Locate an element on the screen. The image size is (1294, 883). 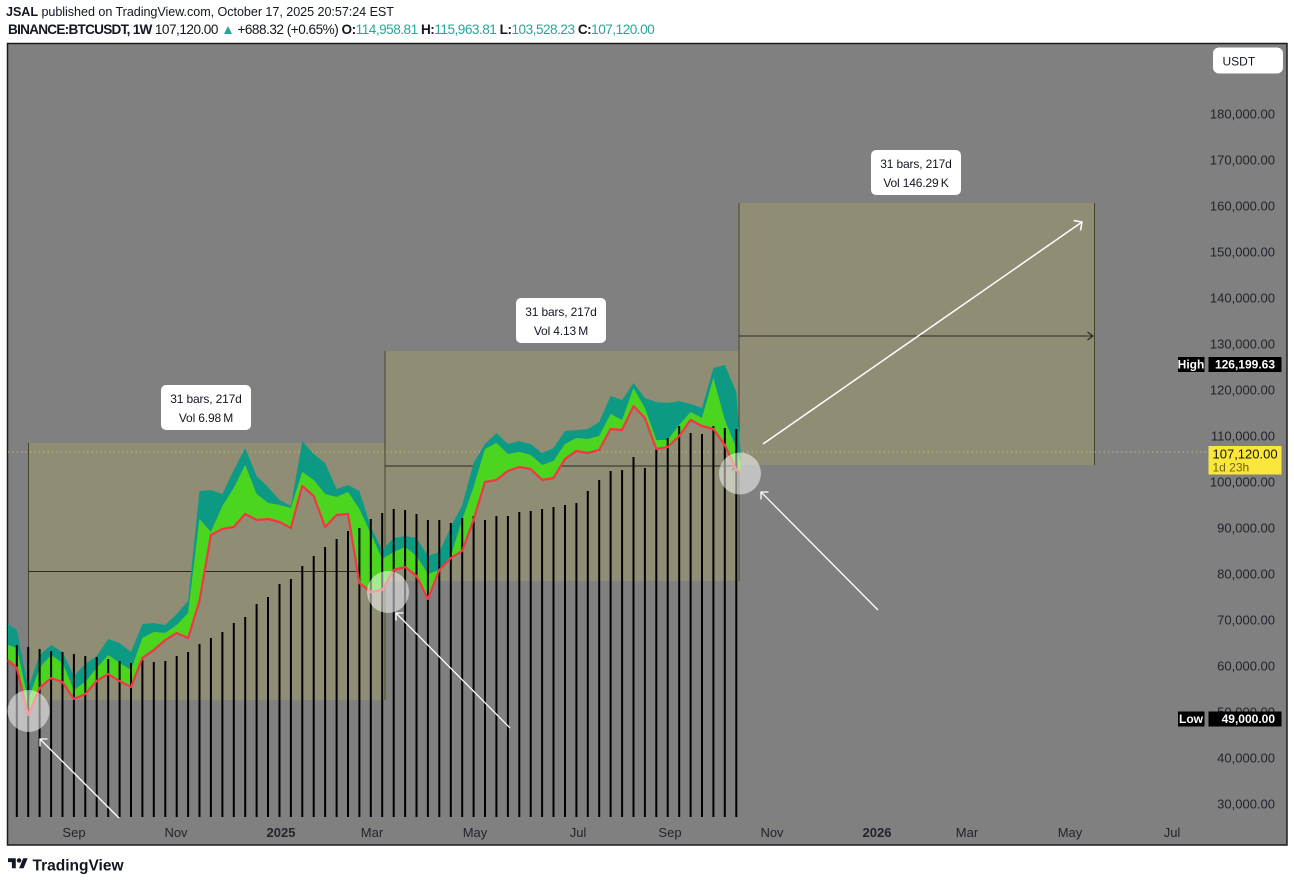
svg-text: 110,000.00 is located at coordinates (1243, 436).